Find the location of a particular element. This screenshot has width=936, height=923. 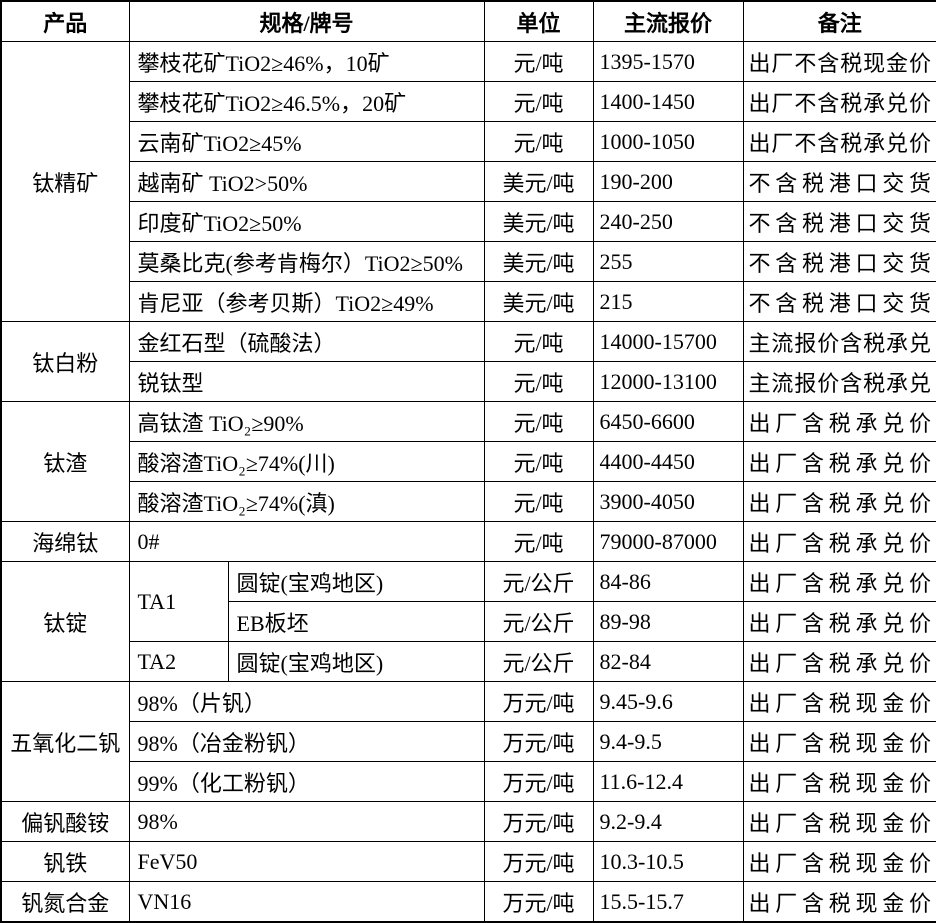

product-cell-vanadium-pentoxide: 五氧化二钒 is located at coordinates (65, 741).